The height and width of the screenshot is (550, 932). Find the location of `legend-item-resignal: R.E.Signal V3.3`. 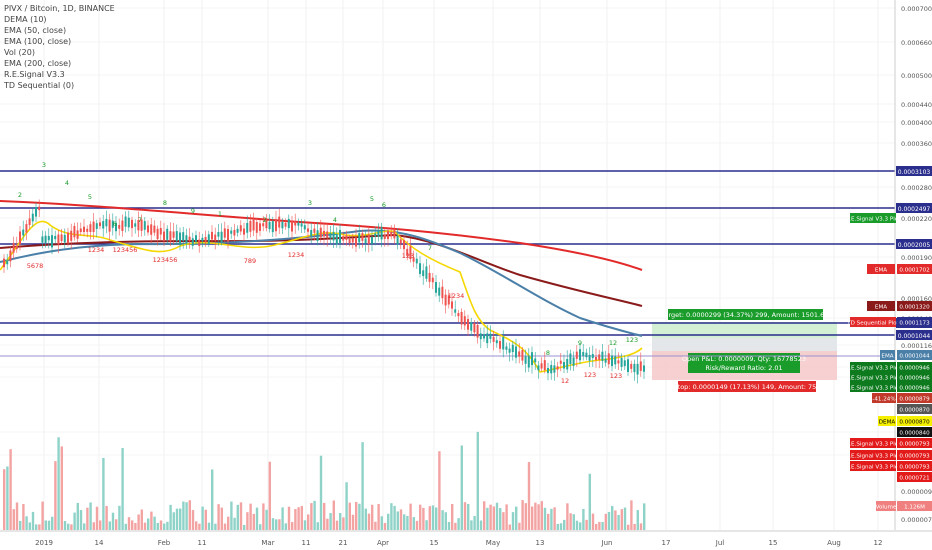

legend-item-resignal: R.E.Signal V3.3 is located at coordinates (34, 74).